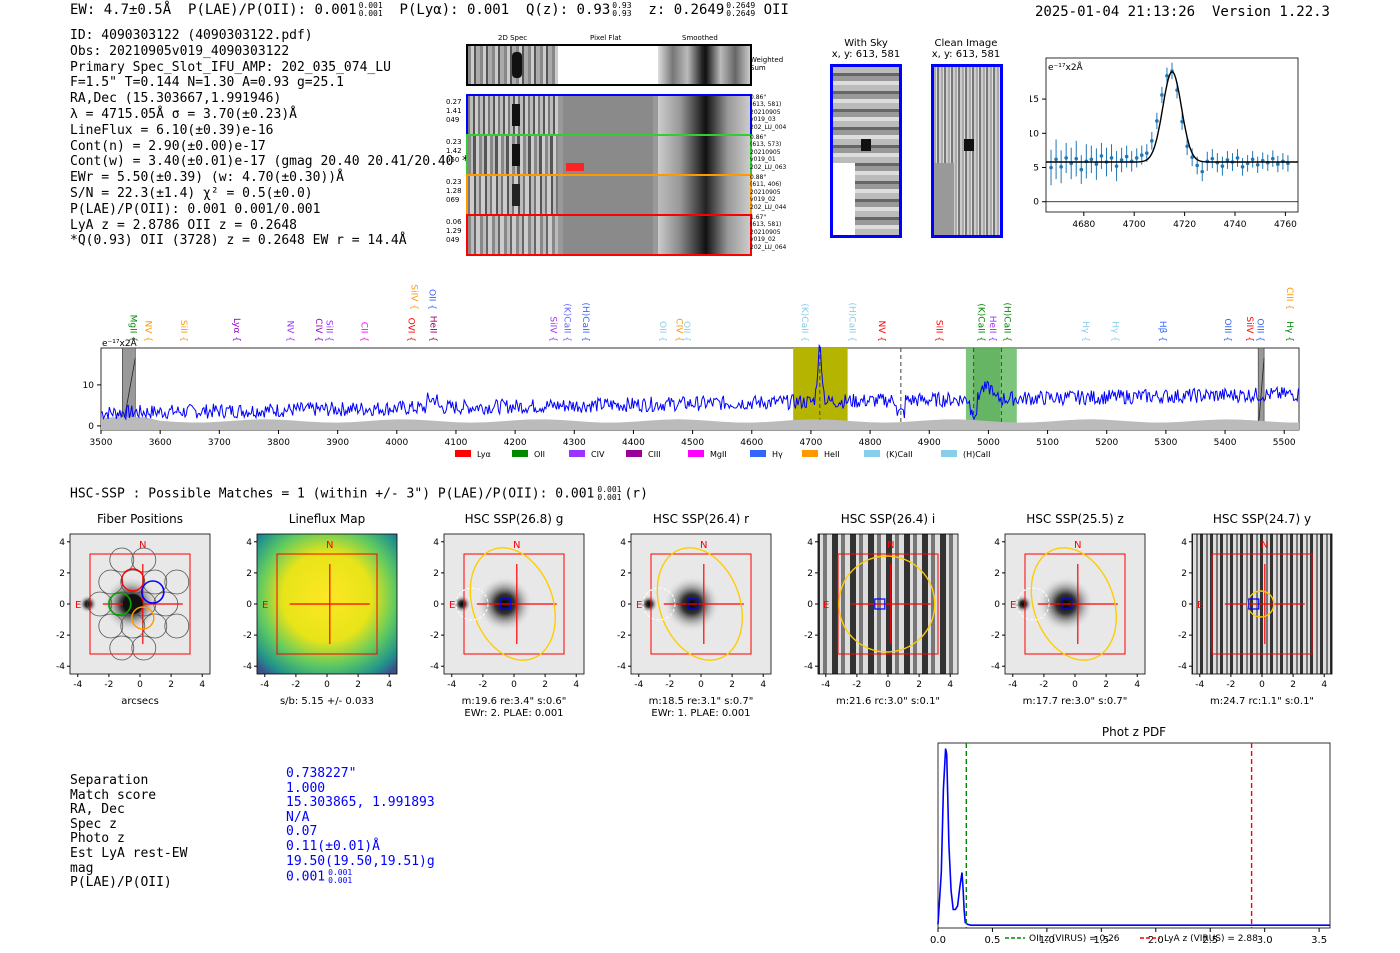 Image resolution: width=1400 pixels, height=953 pixels. Describe the element at coordinates (832, 454) in the screenshot. I see `wide-legend-label: HeII` at that location.